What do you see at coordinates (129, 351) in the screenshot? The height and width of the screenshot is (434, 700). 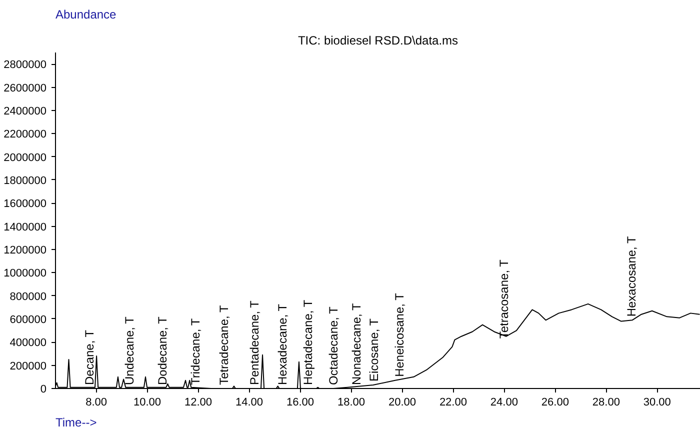 I see `annotation: Undecane, T` at bounding box center [129, 351].